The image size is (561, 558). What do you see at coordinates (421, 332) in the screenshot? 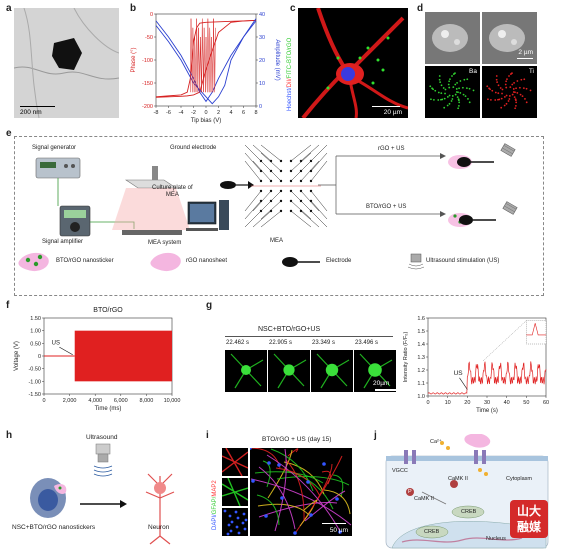
I see `y-tick-label: 1.5` at bounding box center [421, 332].